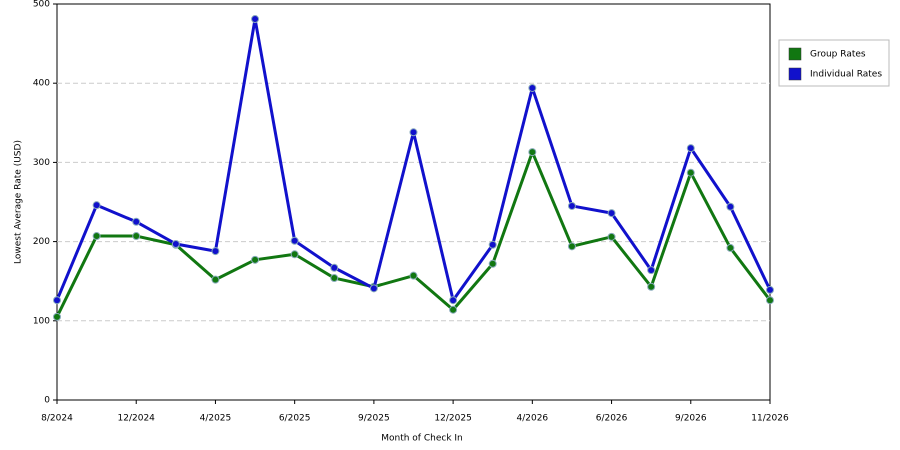 This screenshot has width=900, height=450. I want to click on y-tick-label: 500, so click(41, 5).